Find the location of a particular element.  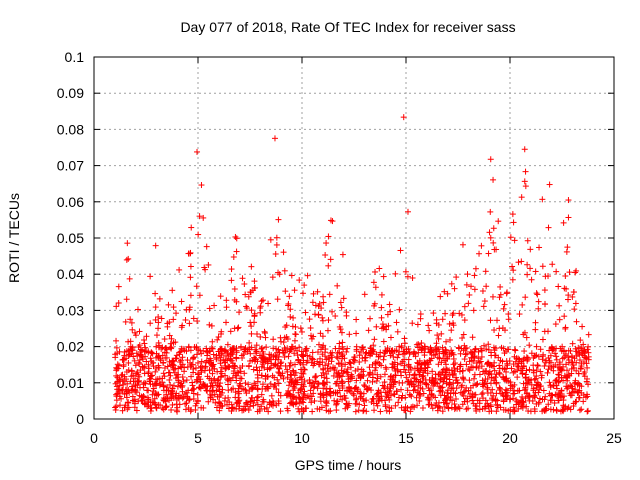

y-axis-label: ROTI / TECUs is located at coordinates (14, 238).